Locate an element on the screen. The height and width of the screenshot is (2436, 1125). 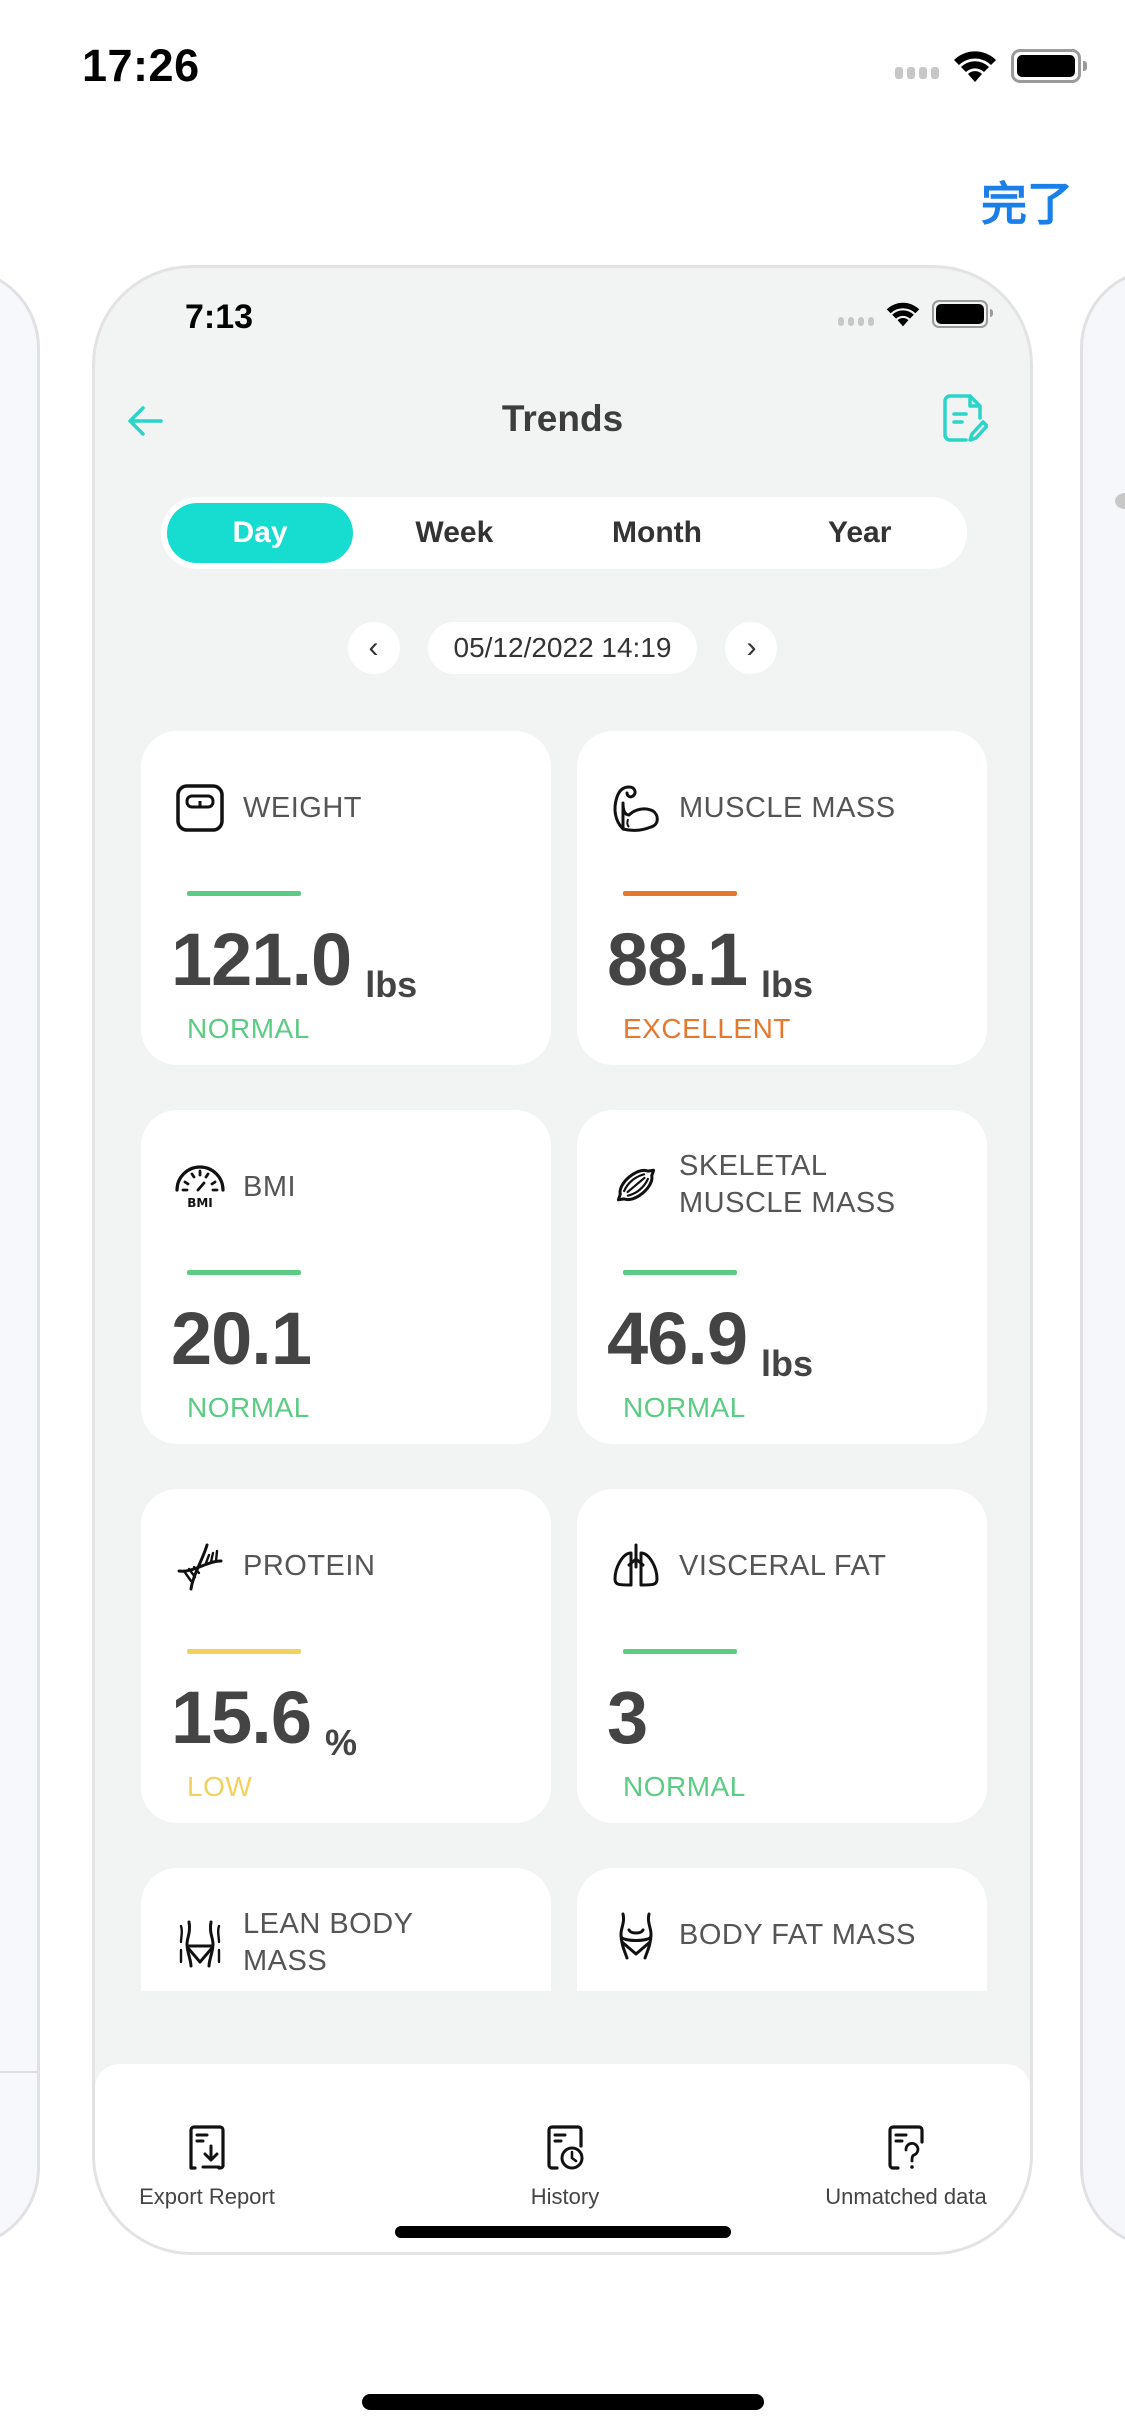
muscle-fiber-icon is located at coordinates (636, 1185).